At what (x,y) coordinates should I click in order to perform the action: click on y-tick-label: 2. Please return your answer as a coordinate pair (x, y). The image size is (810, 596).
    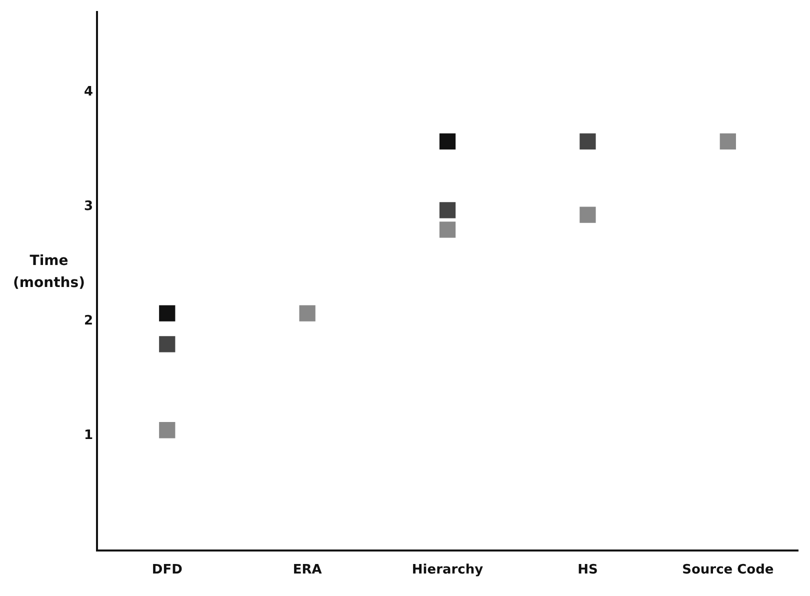
    Looking at the image, I should click on (89, 321).